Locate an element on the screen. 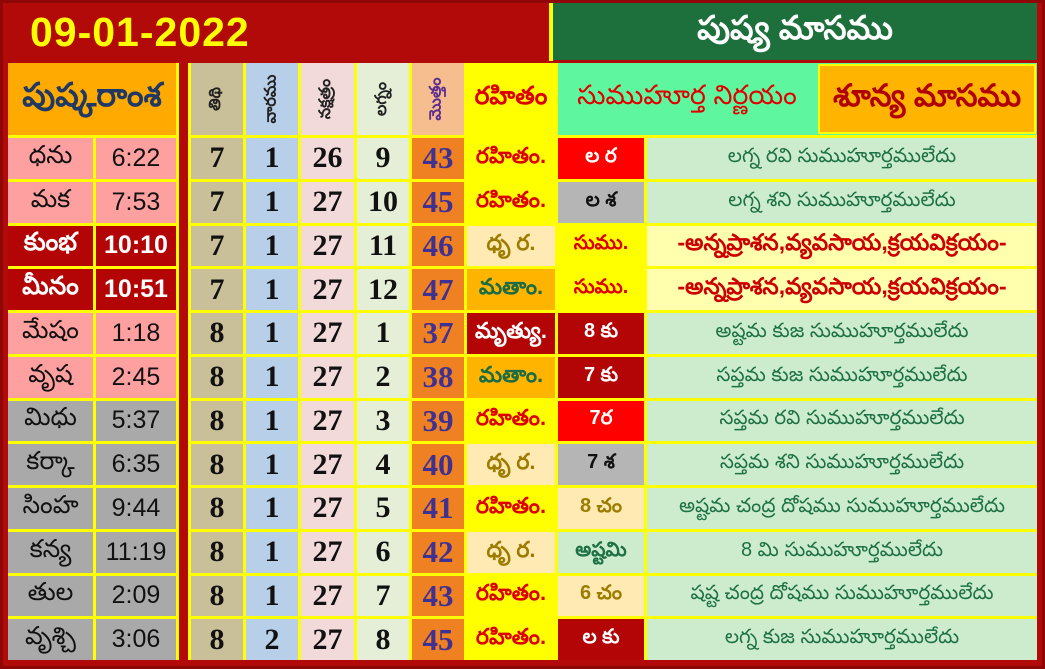 The image size is (1045, 669). muhurta-note-cell: అష్టమ చంద్ర దోషము సుముహూర్తములేదు is located at coordinates (842, 508).